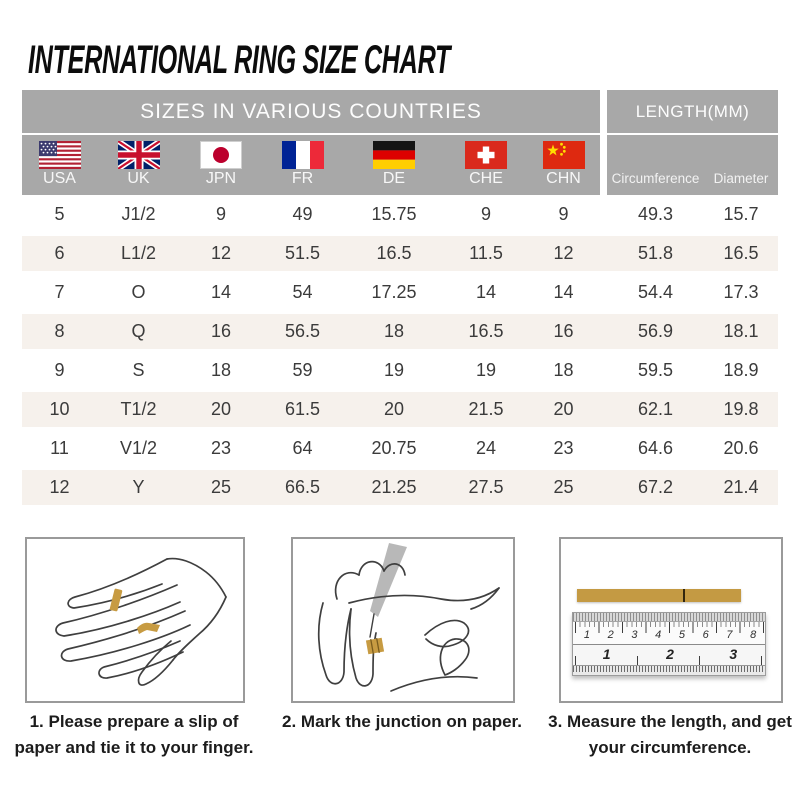  What do you see at coordinates (59, 253) in the screenshot?
I see `cell-usa: 6` at bounding box center [59, 253].